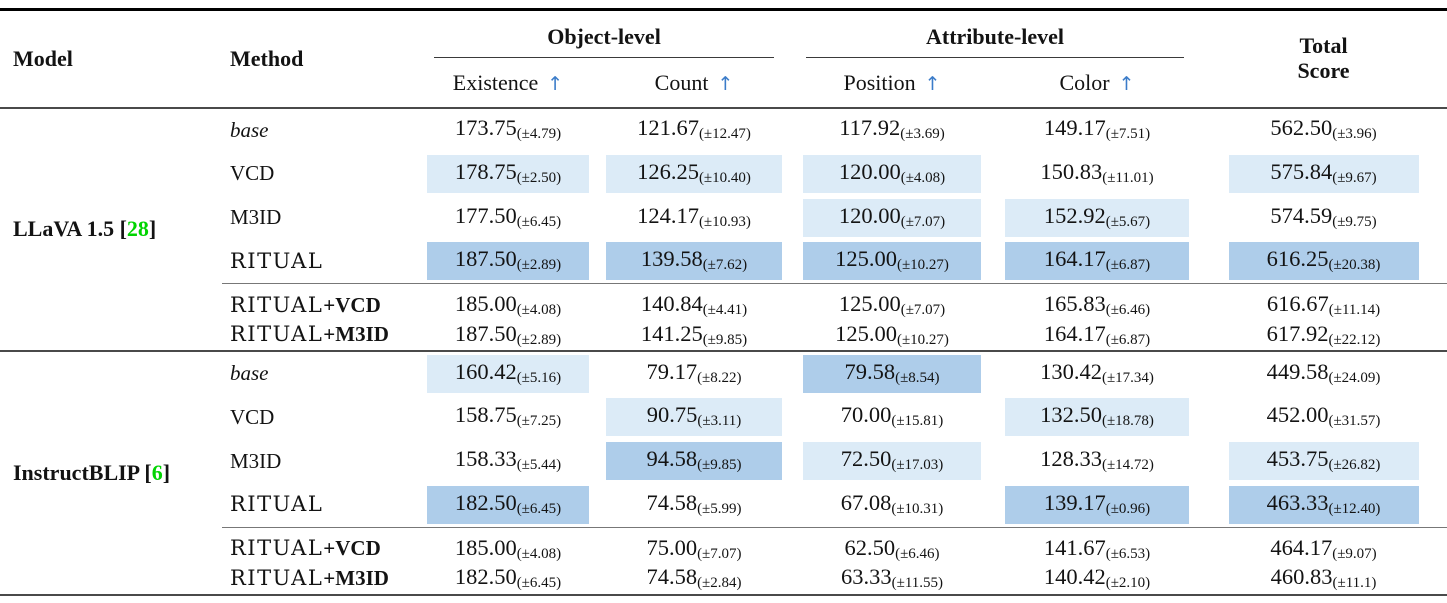 The width and height of the screenshot is (1447, 603). What do you see at coordinates (870, 127) in the screenshot?
I see `metric-value: 117.92` at bounding box center [870, 127].